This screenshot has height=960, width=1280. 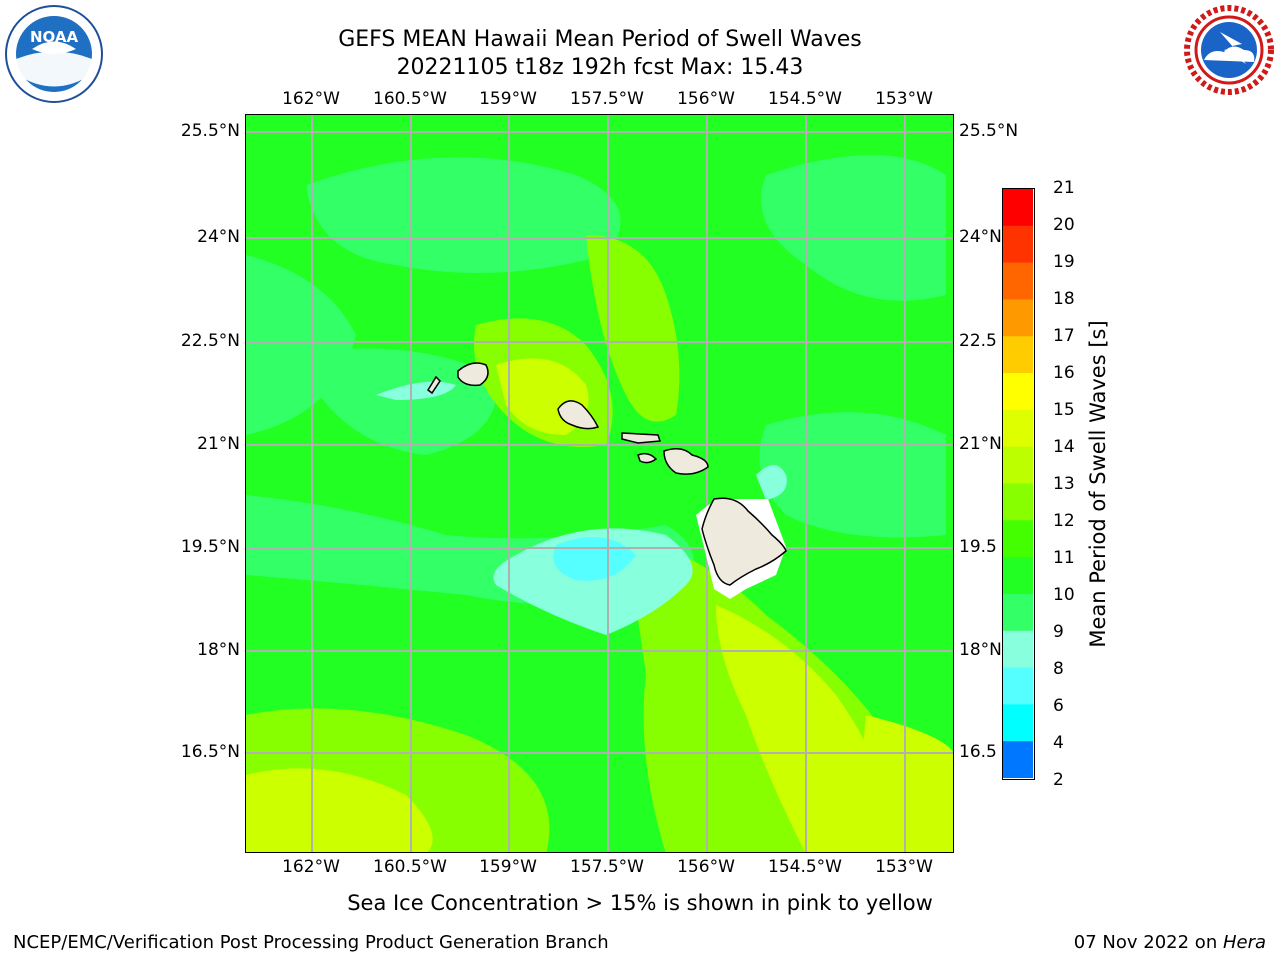 I want to click on lon-tick-bottom: 162°W, so click(x=311, y=867).